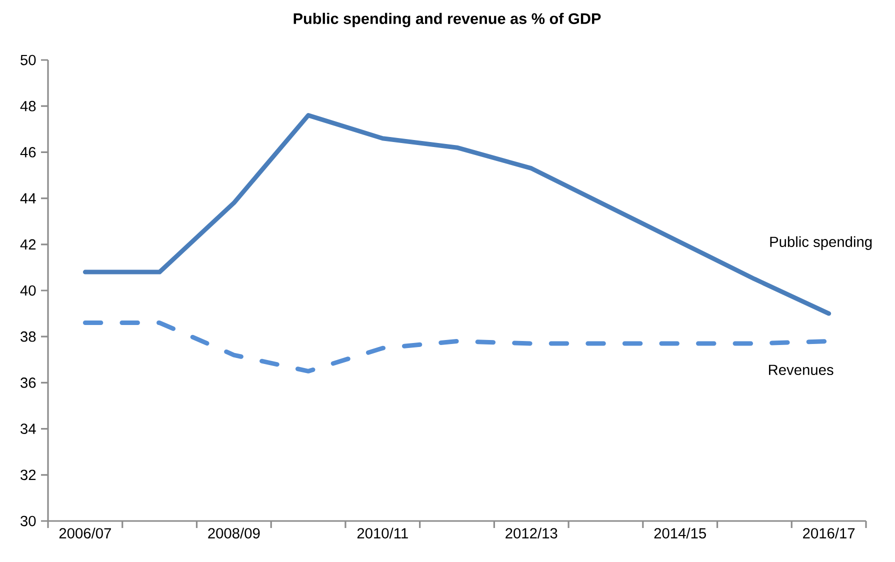 This screenshot has height=562, width=895. Describe the element at coordinates (801, 370) in the screenshot. I see `series-label: Revenues` at that location.